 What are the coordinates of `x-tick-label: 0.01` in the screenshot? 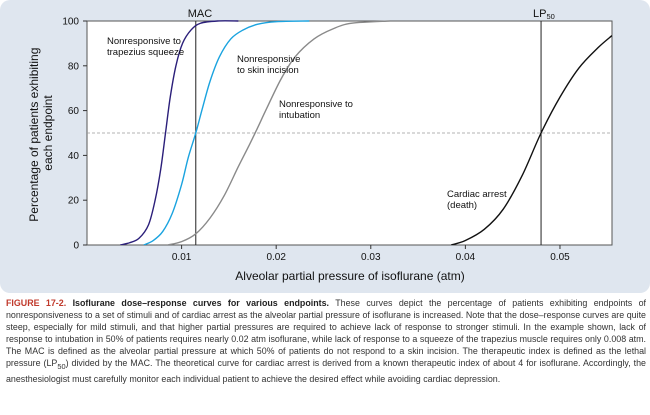 It's located at (182, 257).